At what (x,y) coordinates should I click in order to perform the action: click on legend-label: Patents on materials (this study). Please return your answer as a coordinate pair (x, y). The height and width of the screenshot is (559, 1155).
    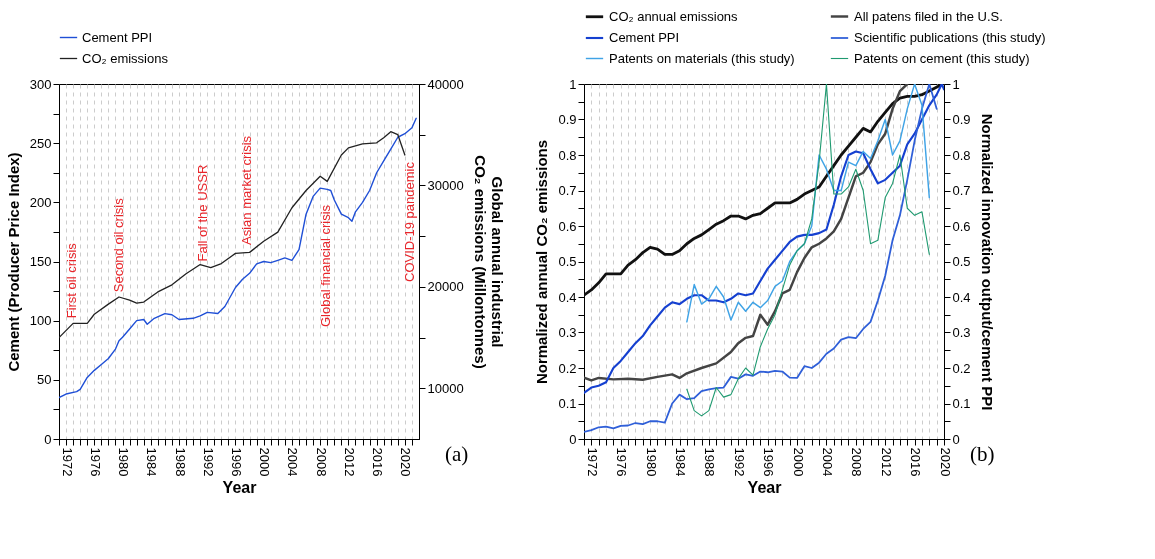
    Looking at the image, I should click on (702, 58).